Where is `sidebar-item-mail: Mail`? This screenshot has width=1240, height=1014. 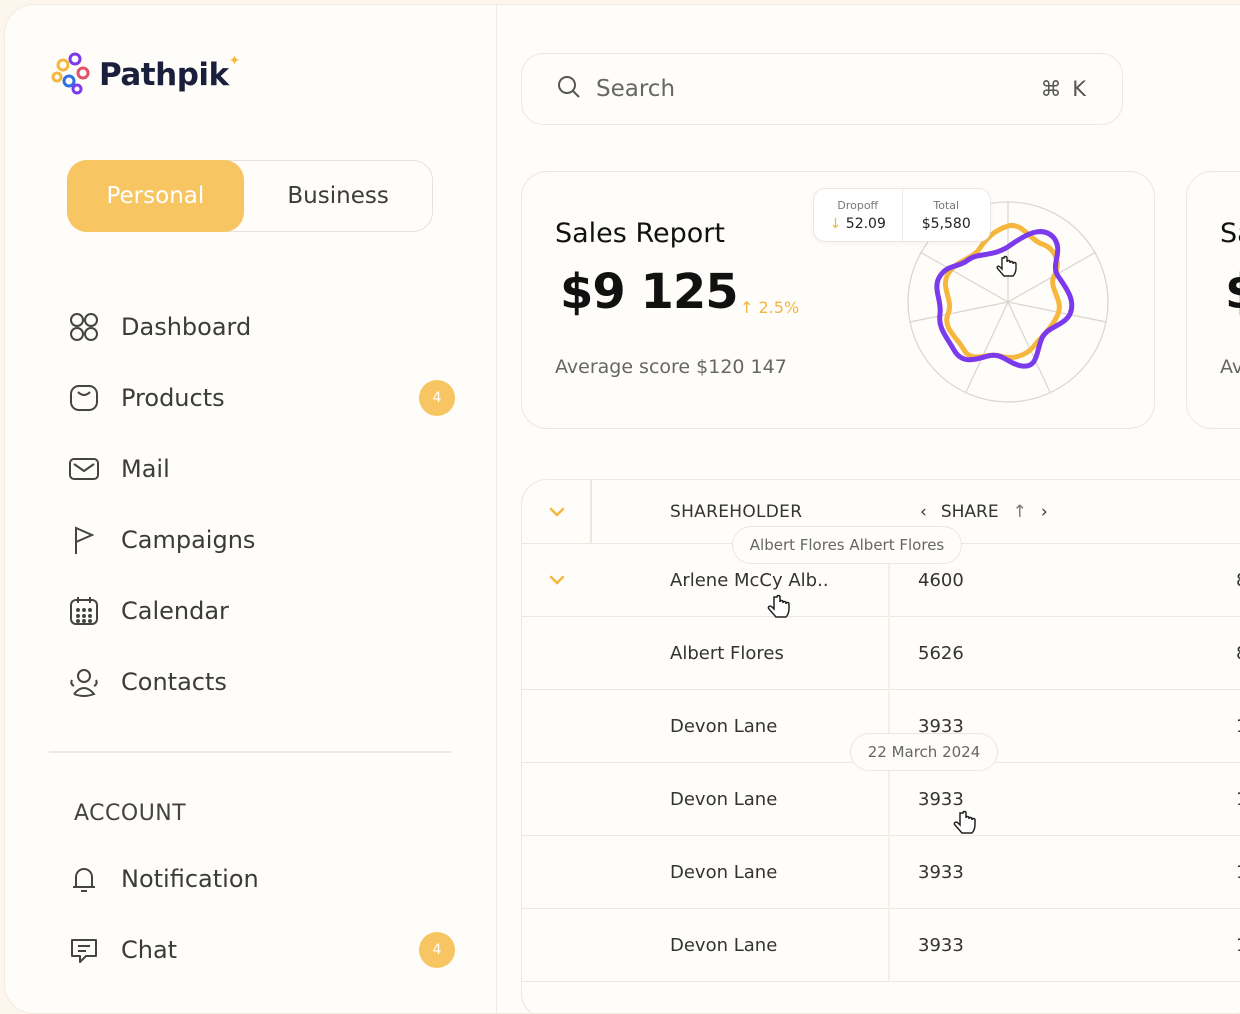
sidebar-item-mail: Mail is located at coordinates (261, 468).